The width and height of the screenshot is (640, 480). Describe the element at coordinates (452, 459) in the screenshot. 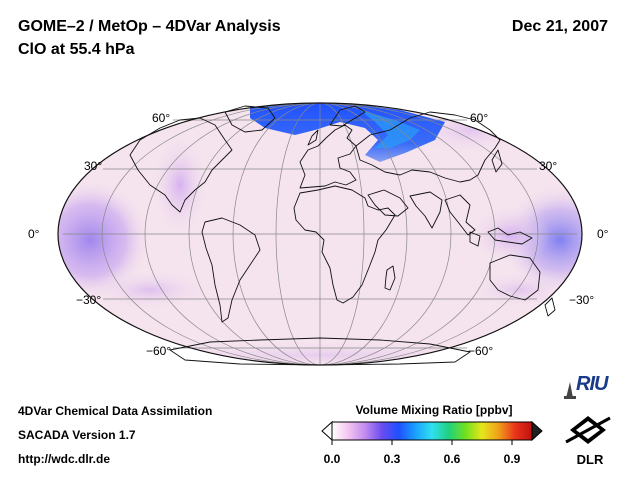

I see `colorbar-tick-label: 0.6` at that location.